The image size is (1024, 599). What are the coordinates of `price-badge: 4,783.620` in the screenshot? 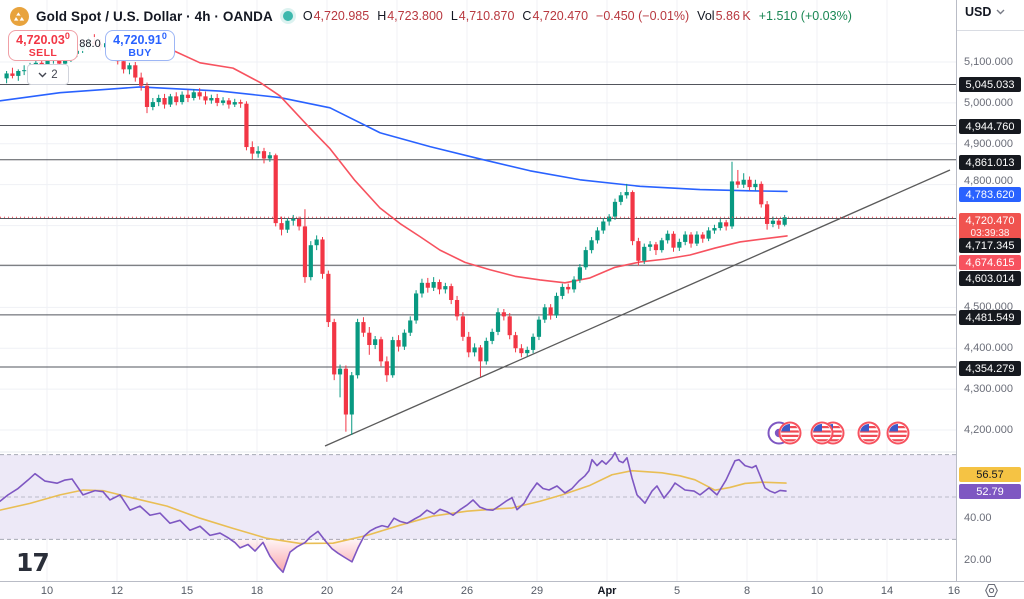 It's located at (990, 194).